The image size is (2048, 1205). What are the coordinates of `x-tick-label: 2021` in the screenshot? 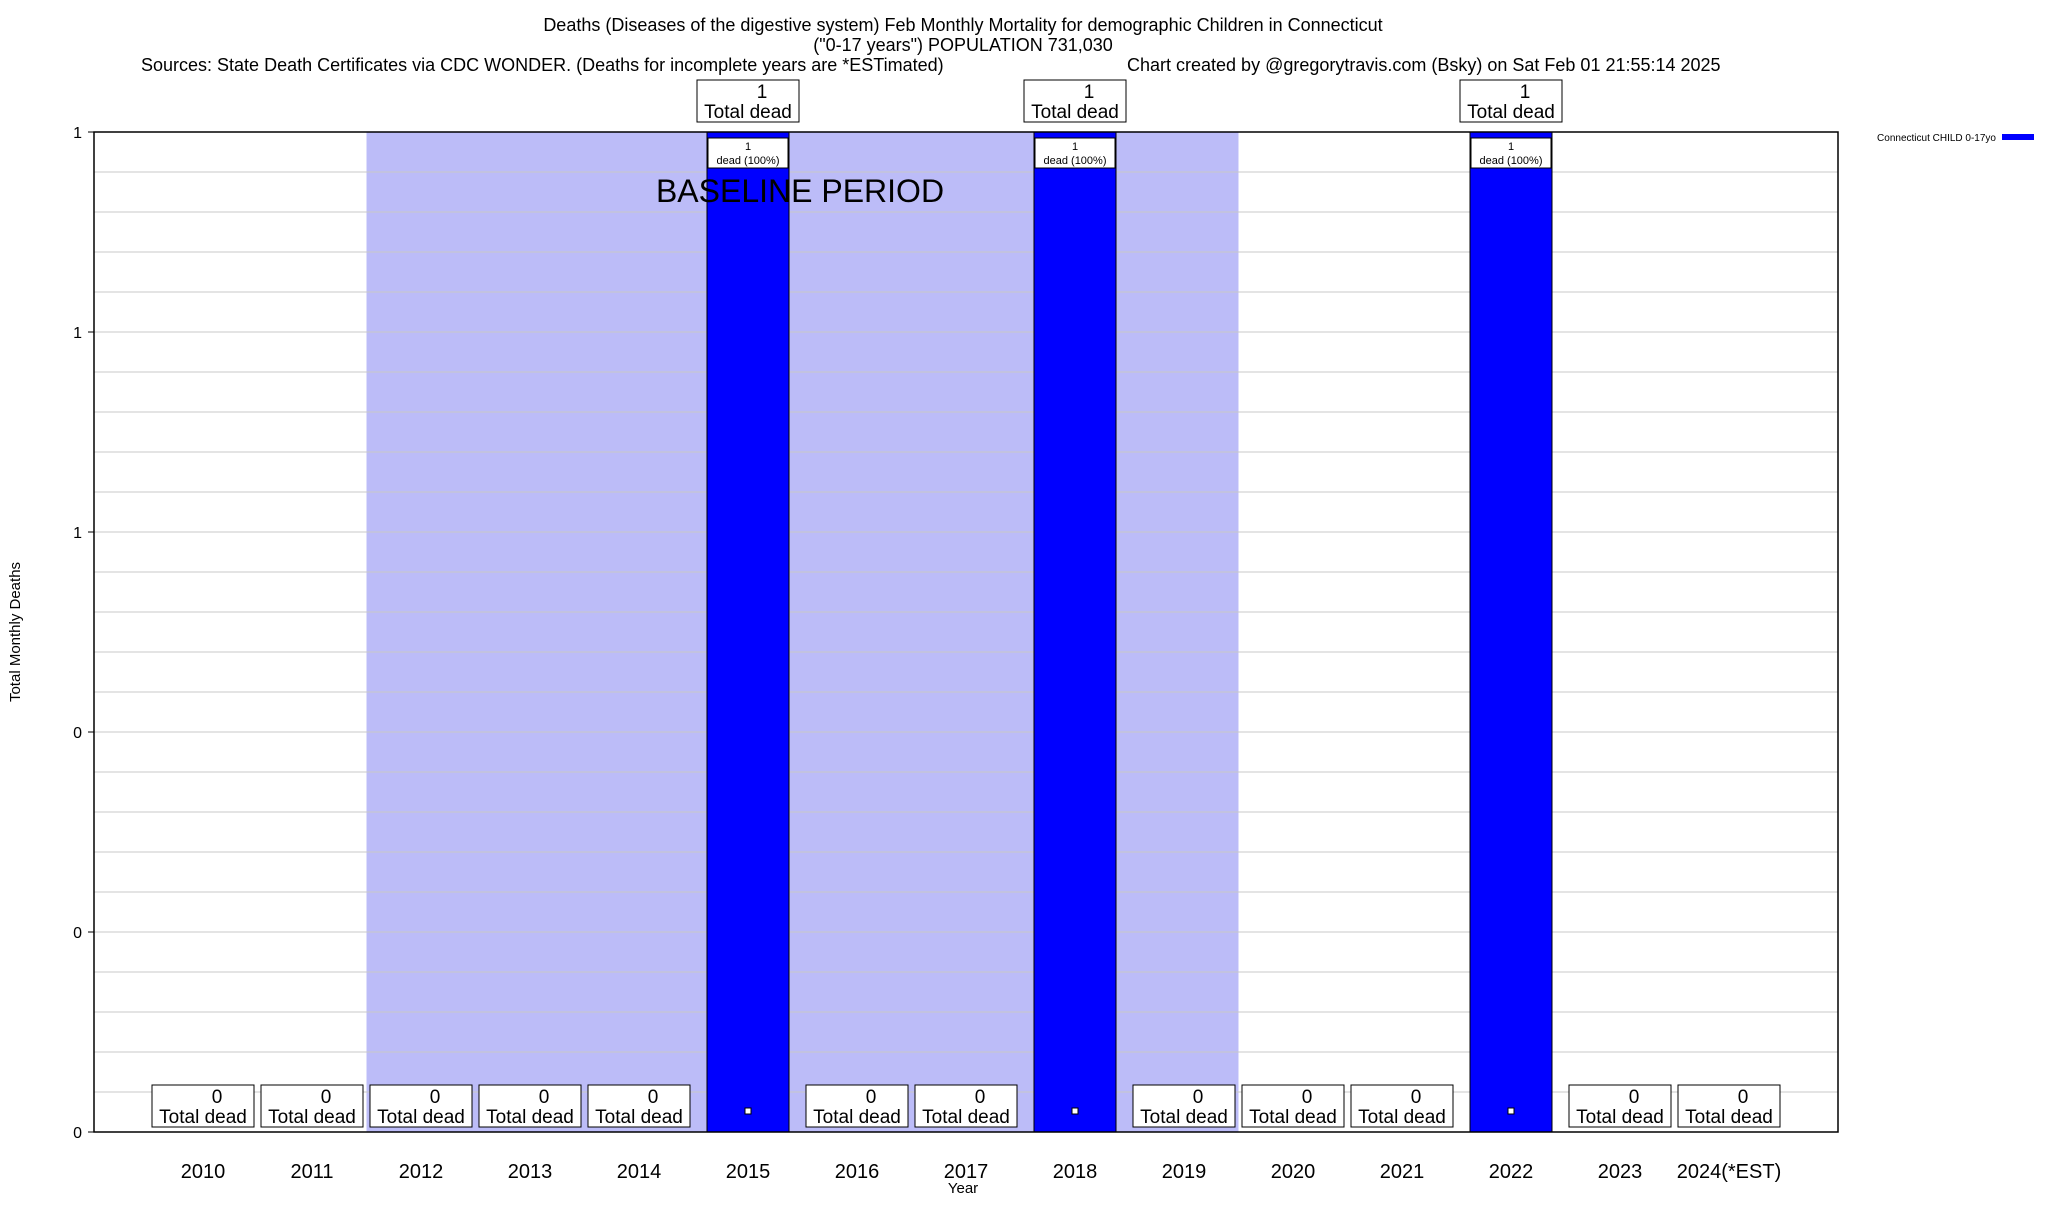 It's located at (1402, 1172).